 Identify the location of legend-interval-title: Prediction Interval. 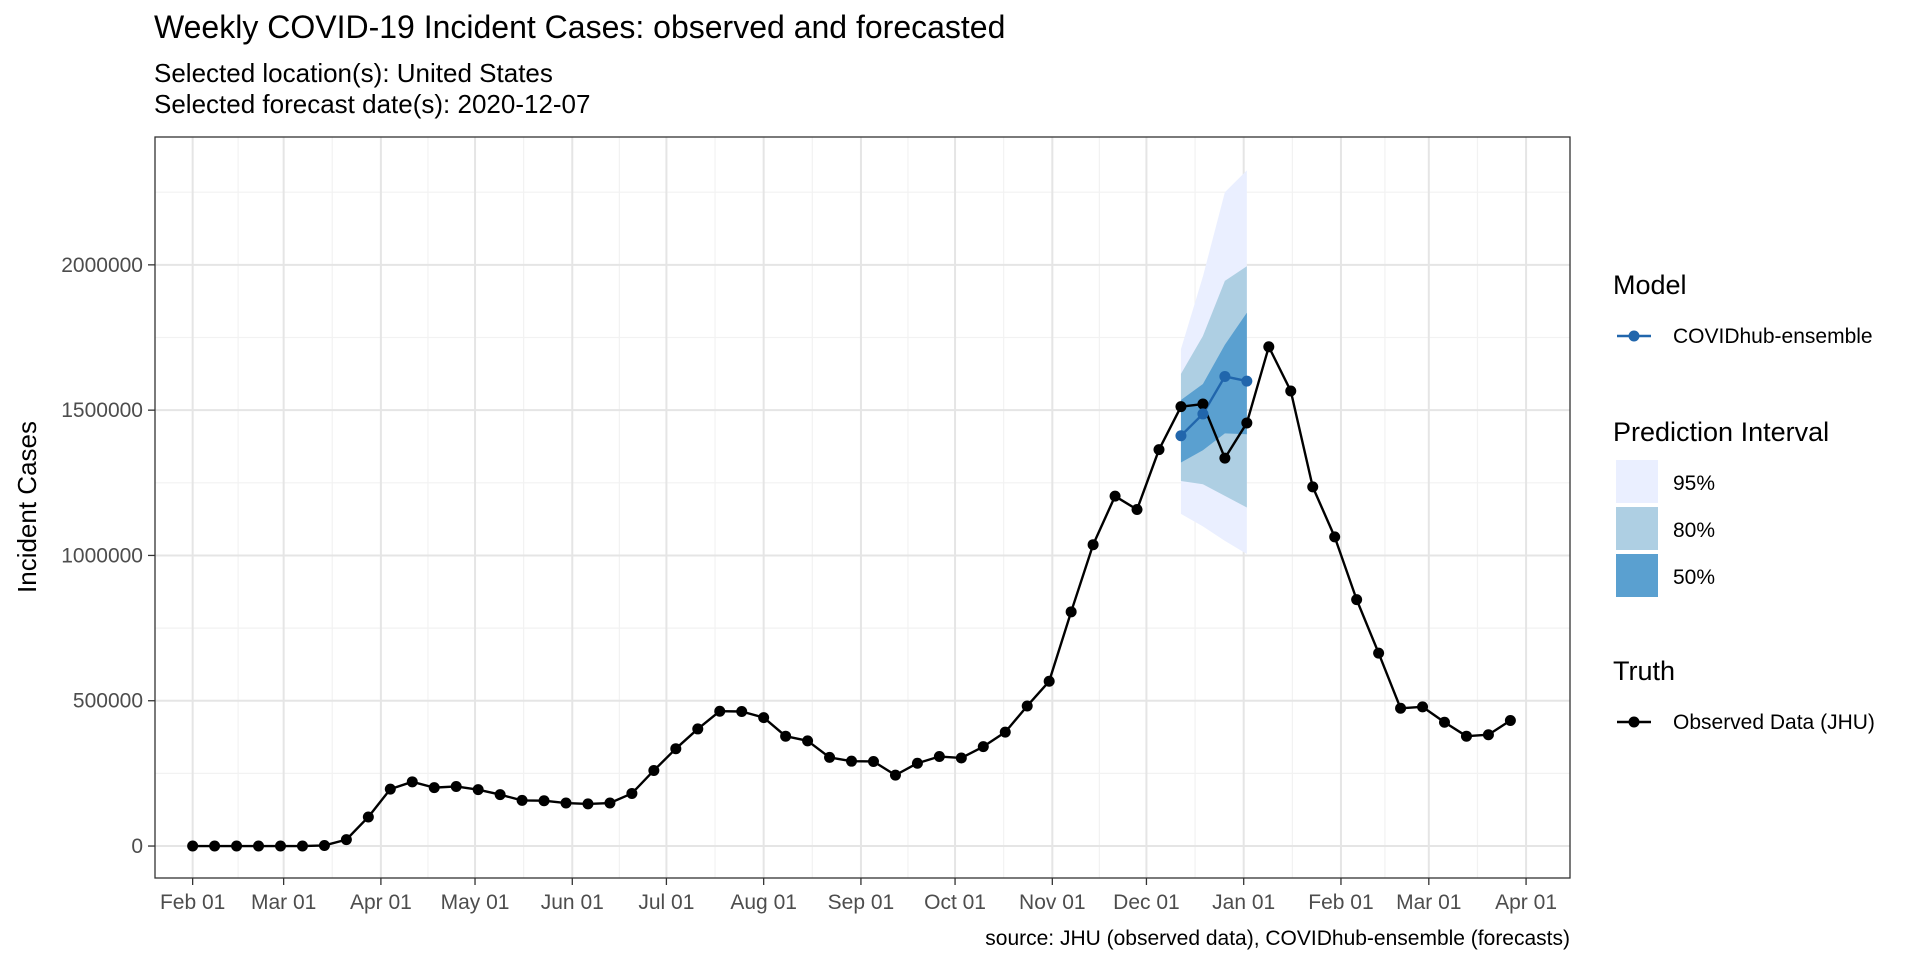
(1721, 432).